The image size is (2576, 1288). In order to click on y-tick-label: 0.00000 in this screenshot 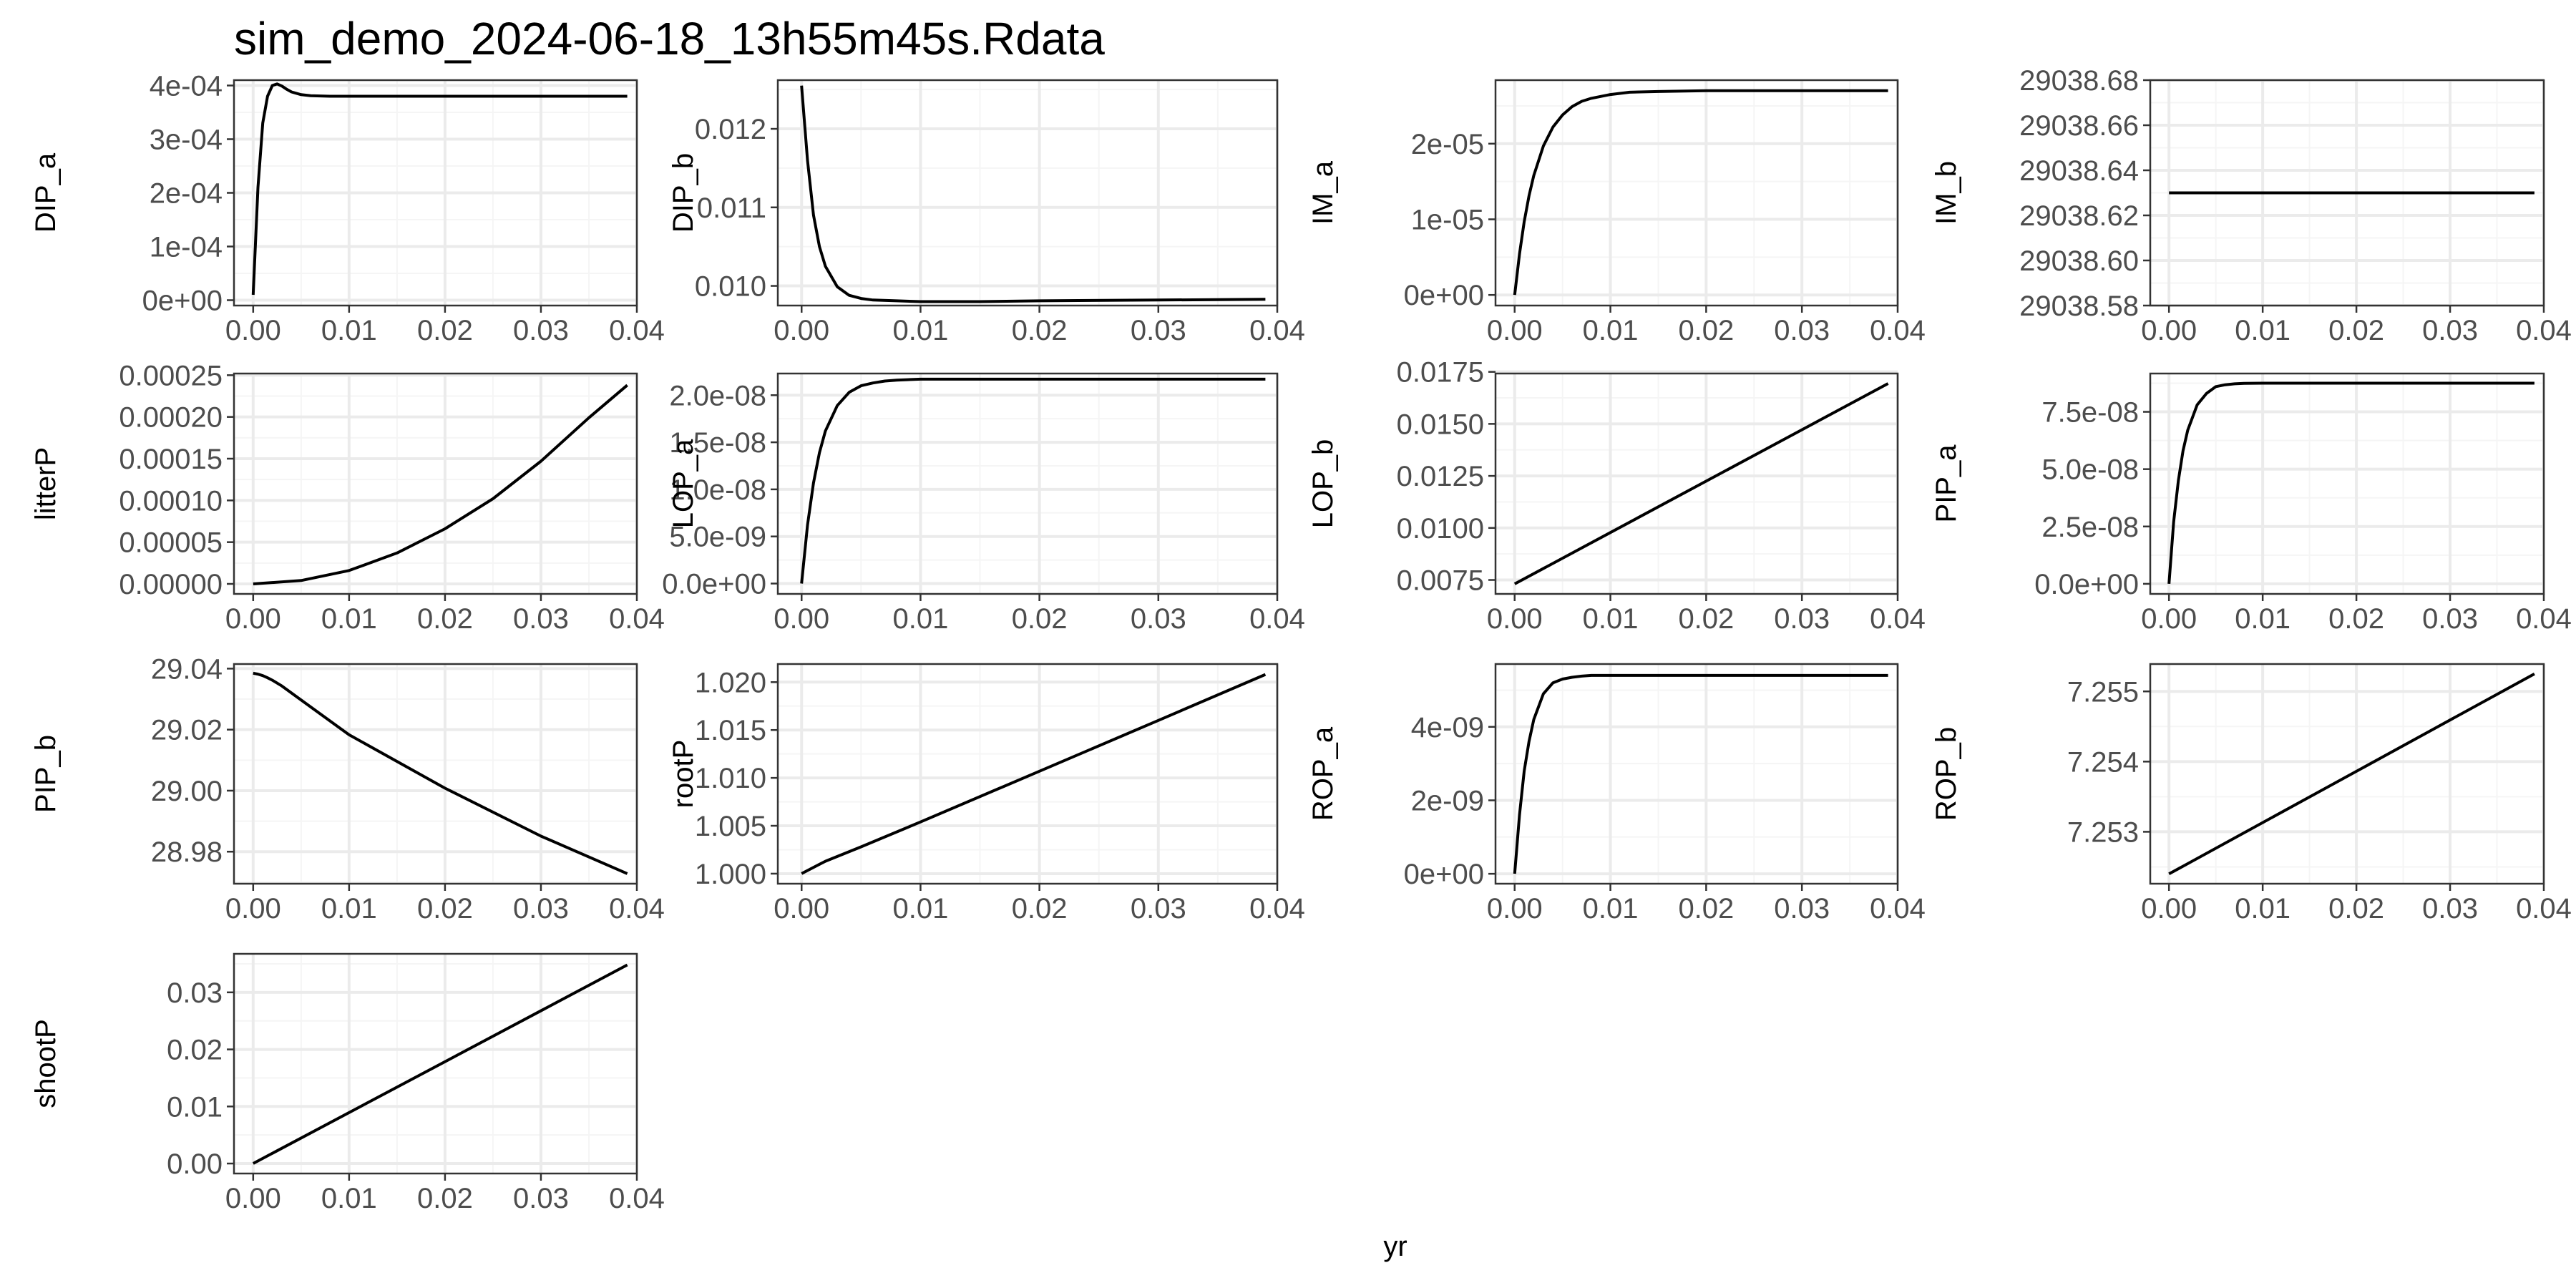, I will do `click(171, 584)`.